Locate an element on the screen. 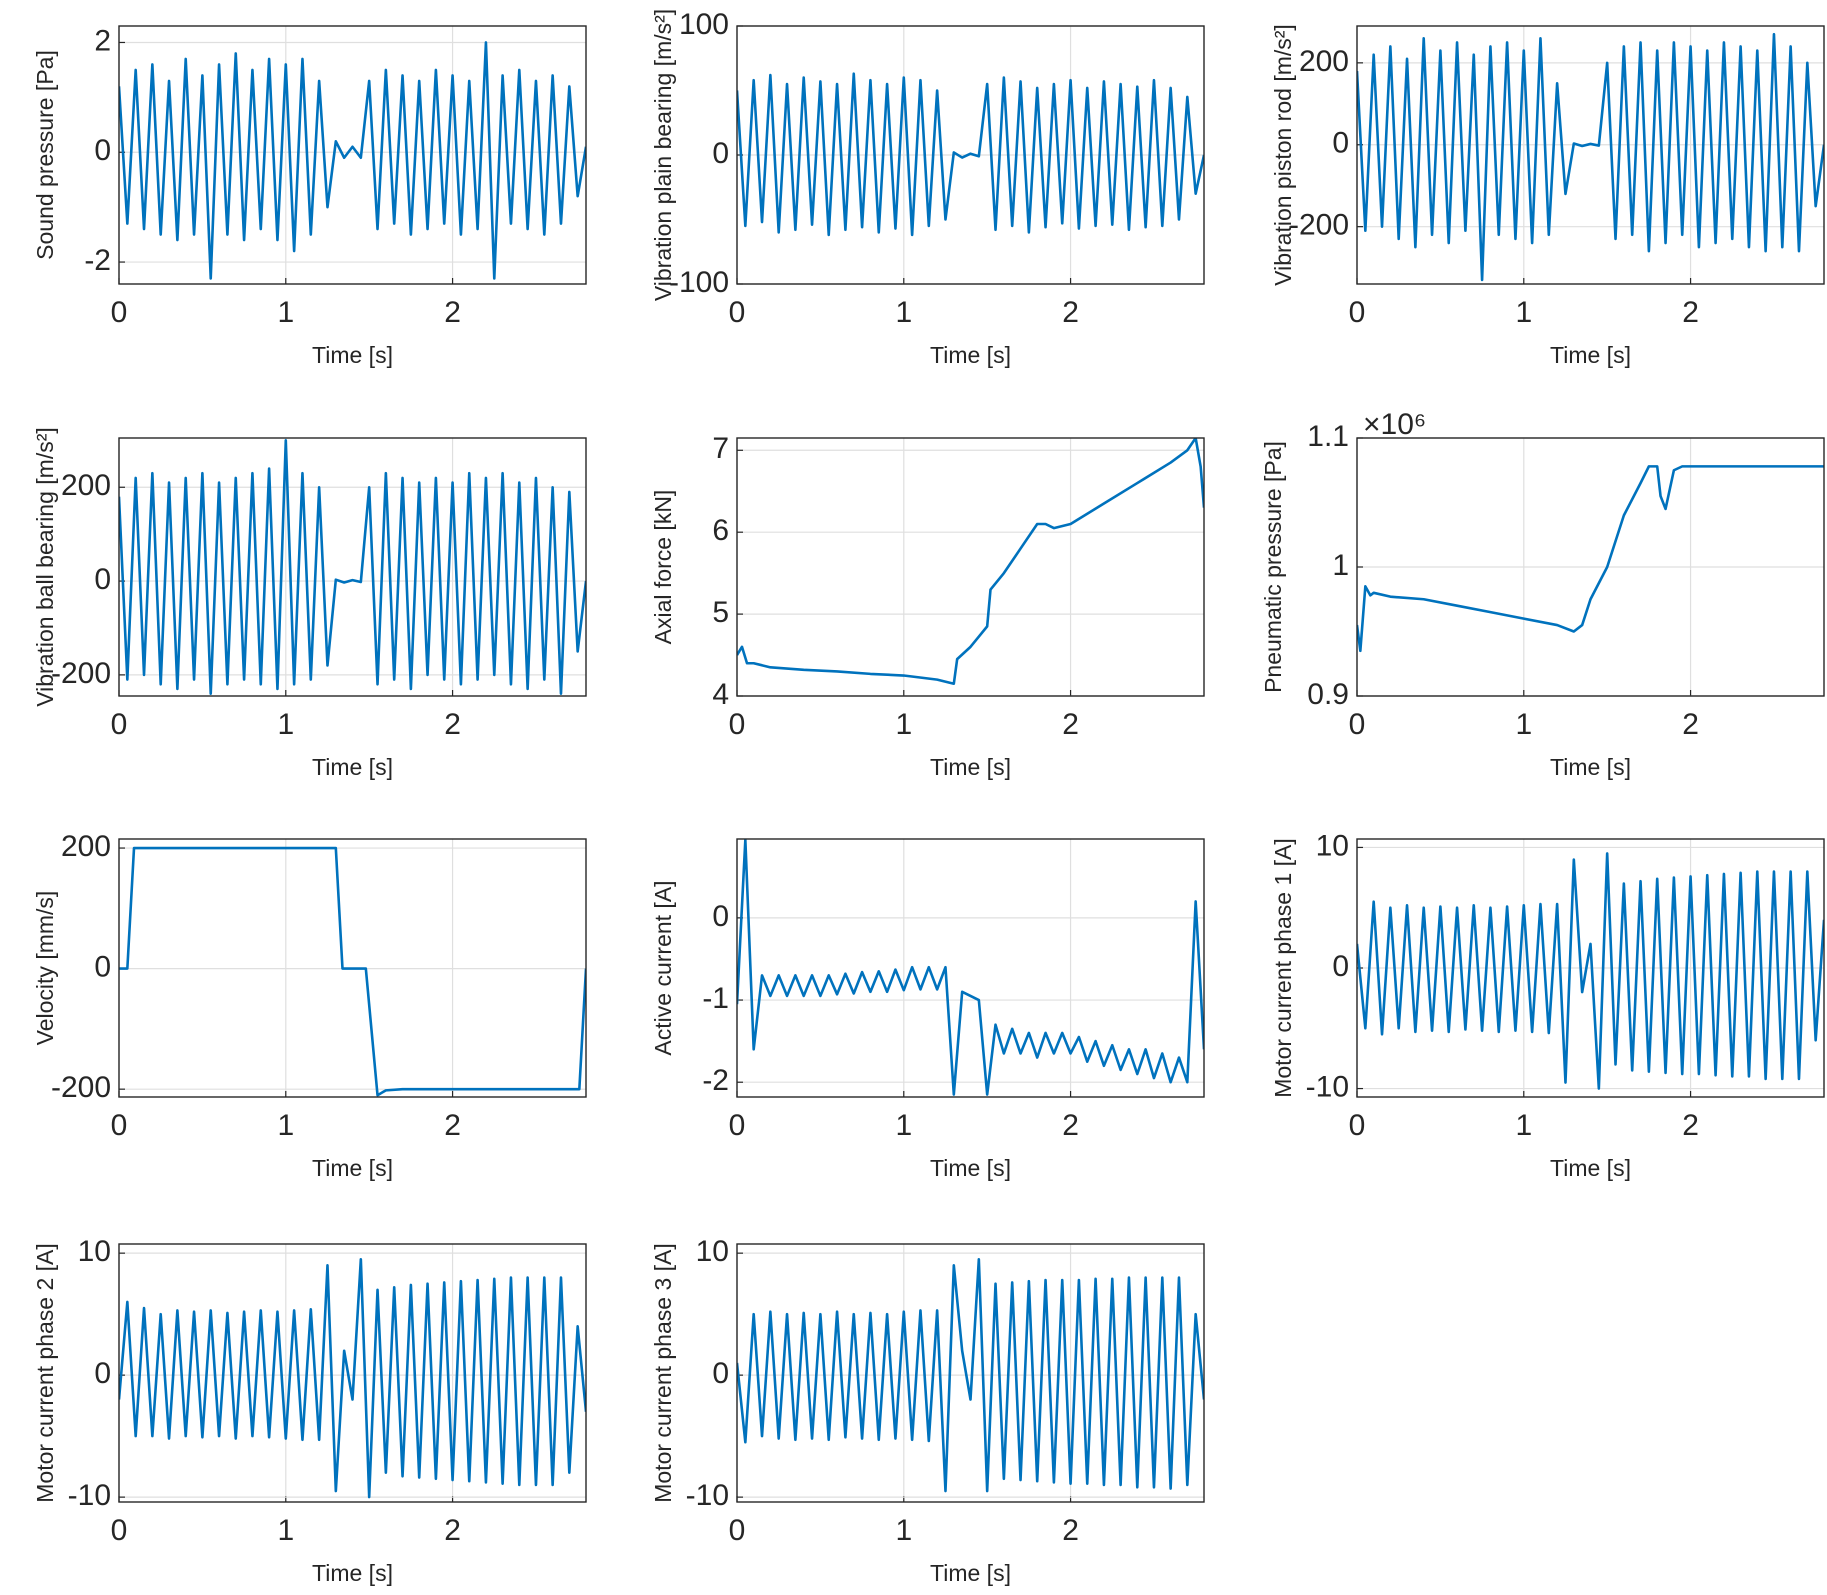 The image size is (1827, 1595). subplot: 0 1 2 -2 -1 0 Time [s] Active current [A] is located at coordinates (927, 1009).